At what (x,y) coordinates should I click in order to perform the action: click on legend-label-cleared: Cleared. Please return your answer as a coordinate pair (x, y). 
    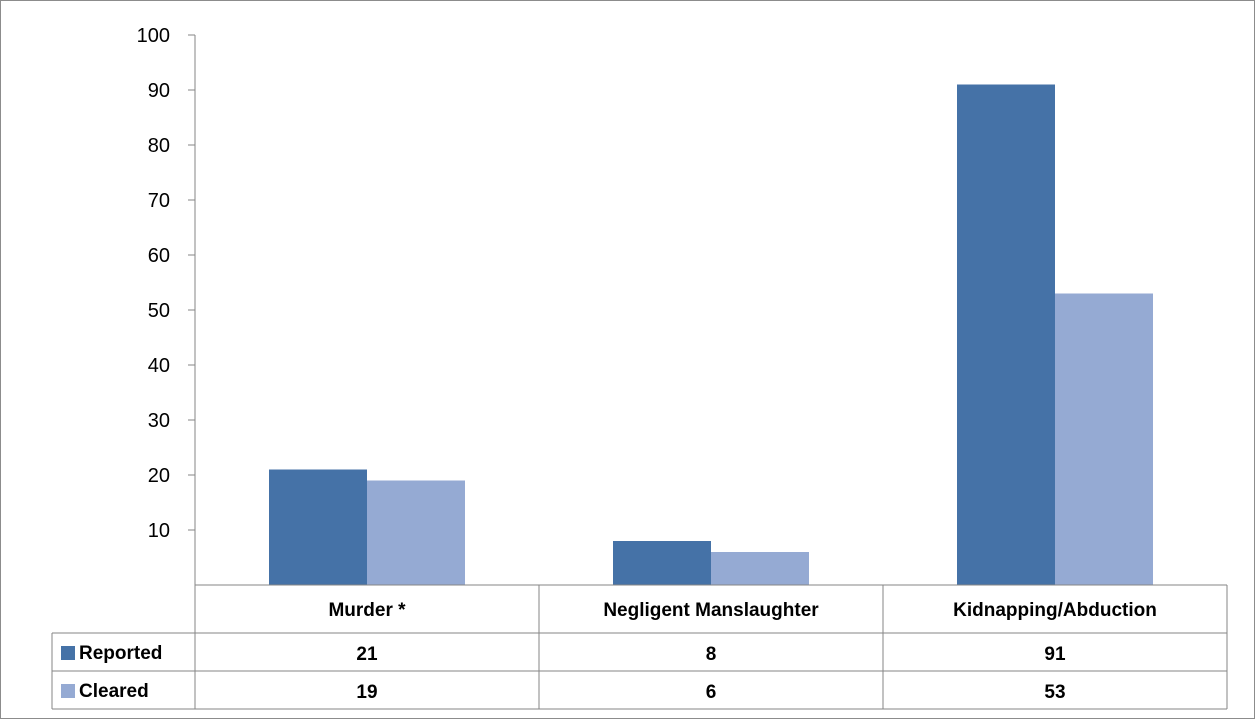
    Looking at the image, I should click on (114, 691).